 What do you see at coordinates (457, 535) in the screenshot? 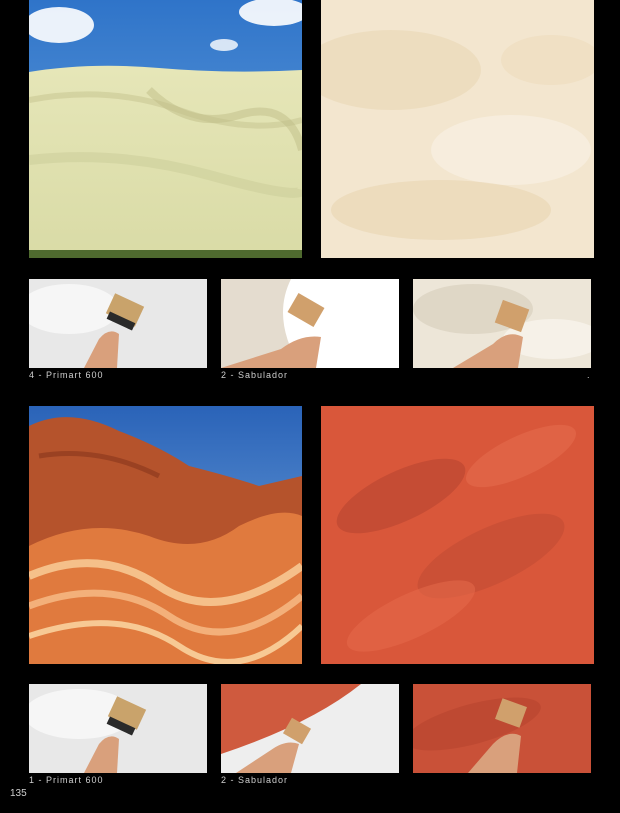
I see `red-texture-swatch` at bounding box center [457, 535].